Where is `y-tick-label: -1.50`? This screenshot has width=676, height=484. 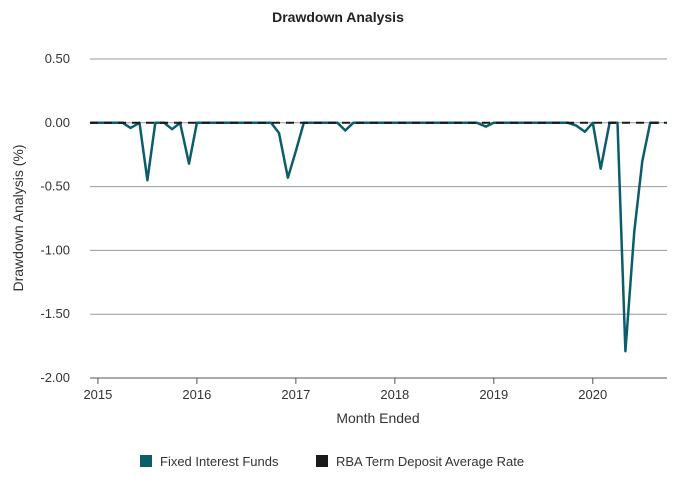
y-tick-label: -1.50 is located at coordinates (55, 313).